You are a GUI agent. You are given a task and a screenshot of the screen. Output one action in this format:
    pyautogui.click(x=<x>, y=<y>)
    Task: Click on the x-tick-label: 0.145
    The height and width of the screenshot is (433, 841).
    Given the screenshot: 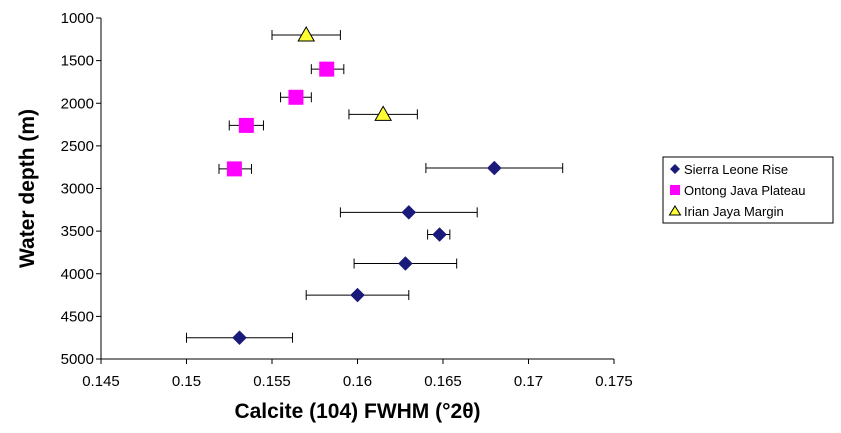 What is the action you would take?
    pyautogui.click(x=101, y=381)
    